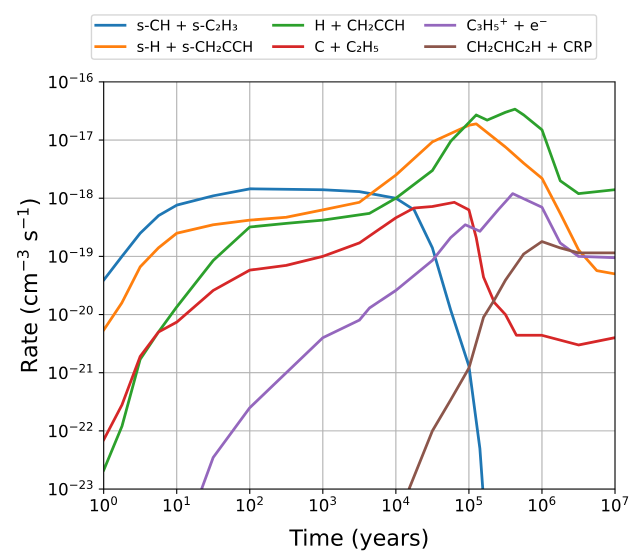 This screenshot has width=636, height=557. What do you see at coordinates (187, 25) in the screenshot?
I see `legend-label: s-CH + s-C₂H₃` at bounding box center [187, 25].